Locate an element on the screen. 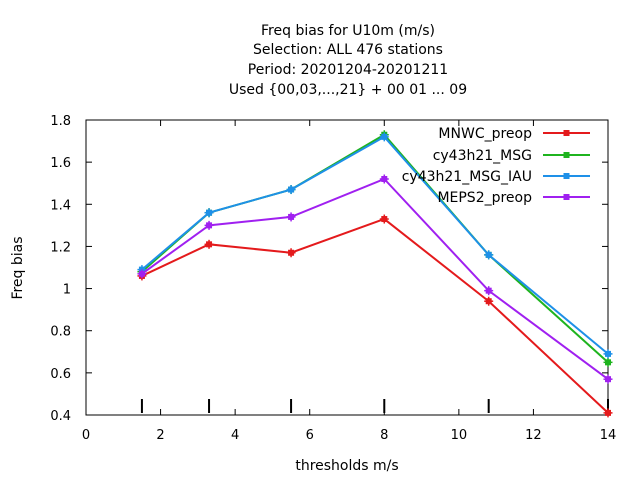 This screenshot has width=640, height=480. legend-item-mnwc-preop: MNWC_preop is located at coordinates (514, 134).